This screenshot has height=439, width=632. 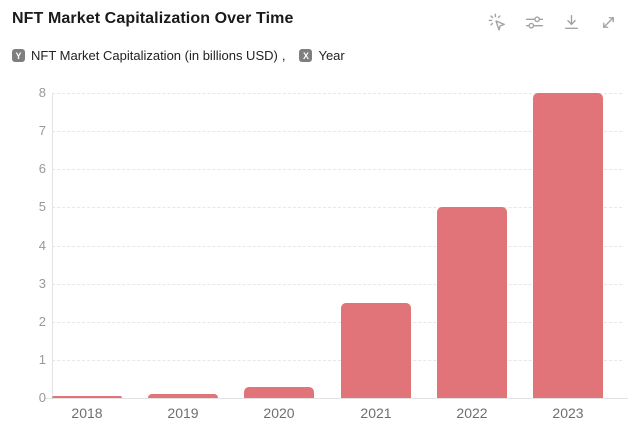 I want to click on x-tick-label-2018: 2018, so click(x=87, y=413).